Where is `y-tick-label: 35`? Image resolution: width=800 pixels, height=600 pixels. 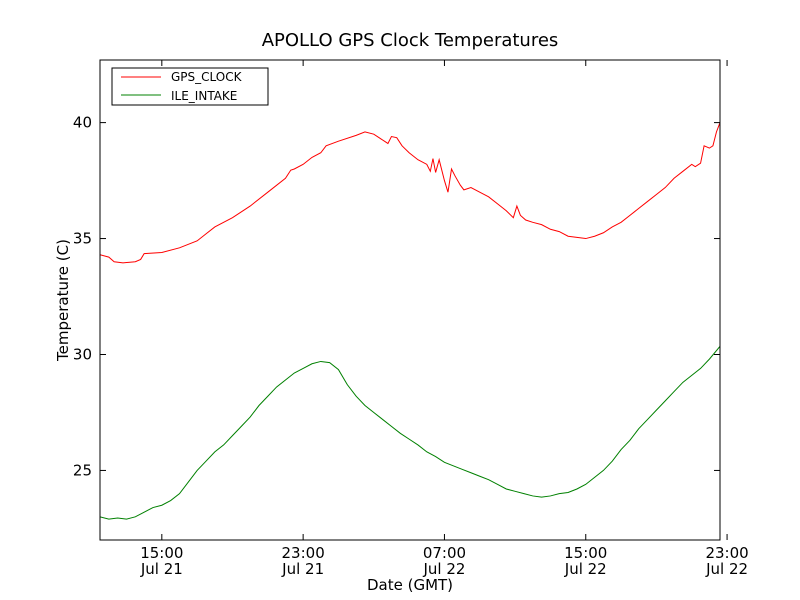 y-tick-label: 35 is located at coordinates (82, 239).